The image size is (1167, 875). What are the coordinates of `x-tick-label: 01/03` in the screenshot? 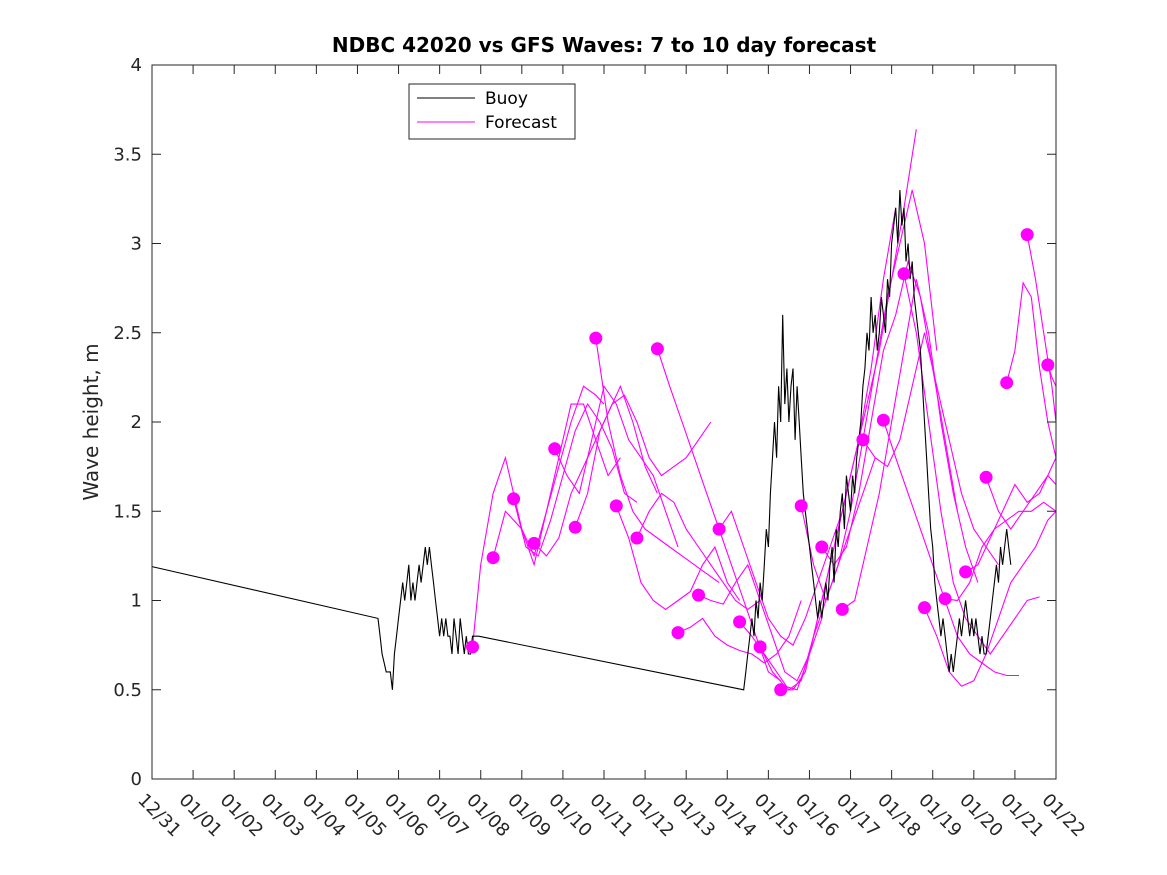 It's located at (283, 816).